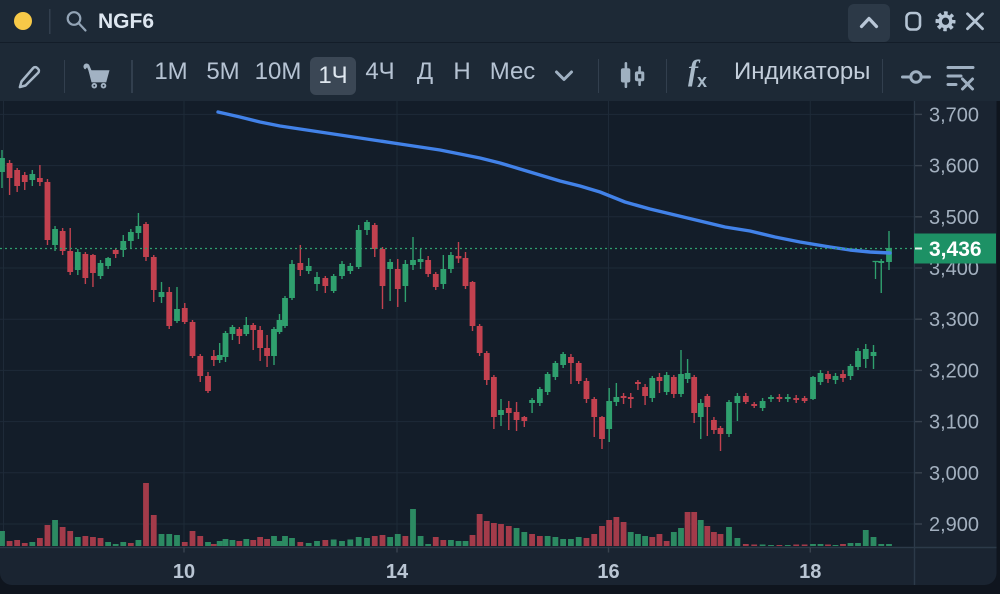  What do you see at coordinates (954, 525) in the screenshot?
I see `svg-text: 2,900` at bounding box center [954, 525].